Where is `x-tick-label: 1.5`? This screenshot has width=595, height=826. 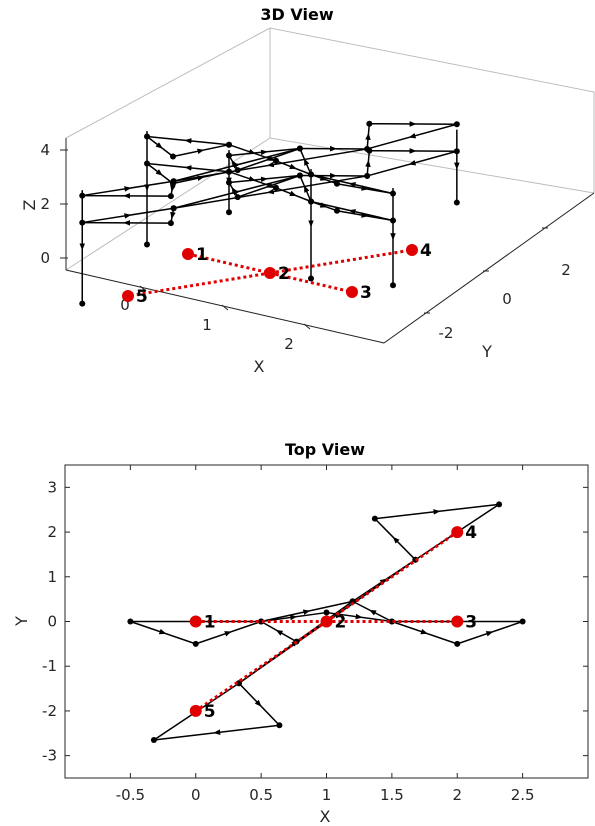 x-tick-label: 1.5 is located at coordinates (392, 795).